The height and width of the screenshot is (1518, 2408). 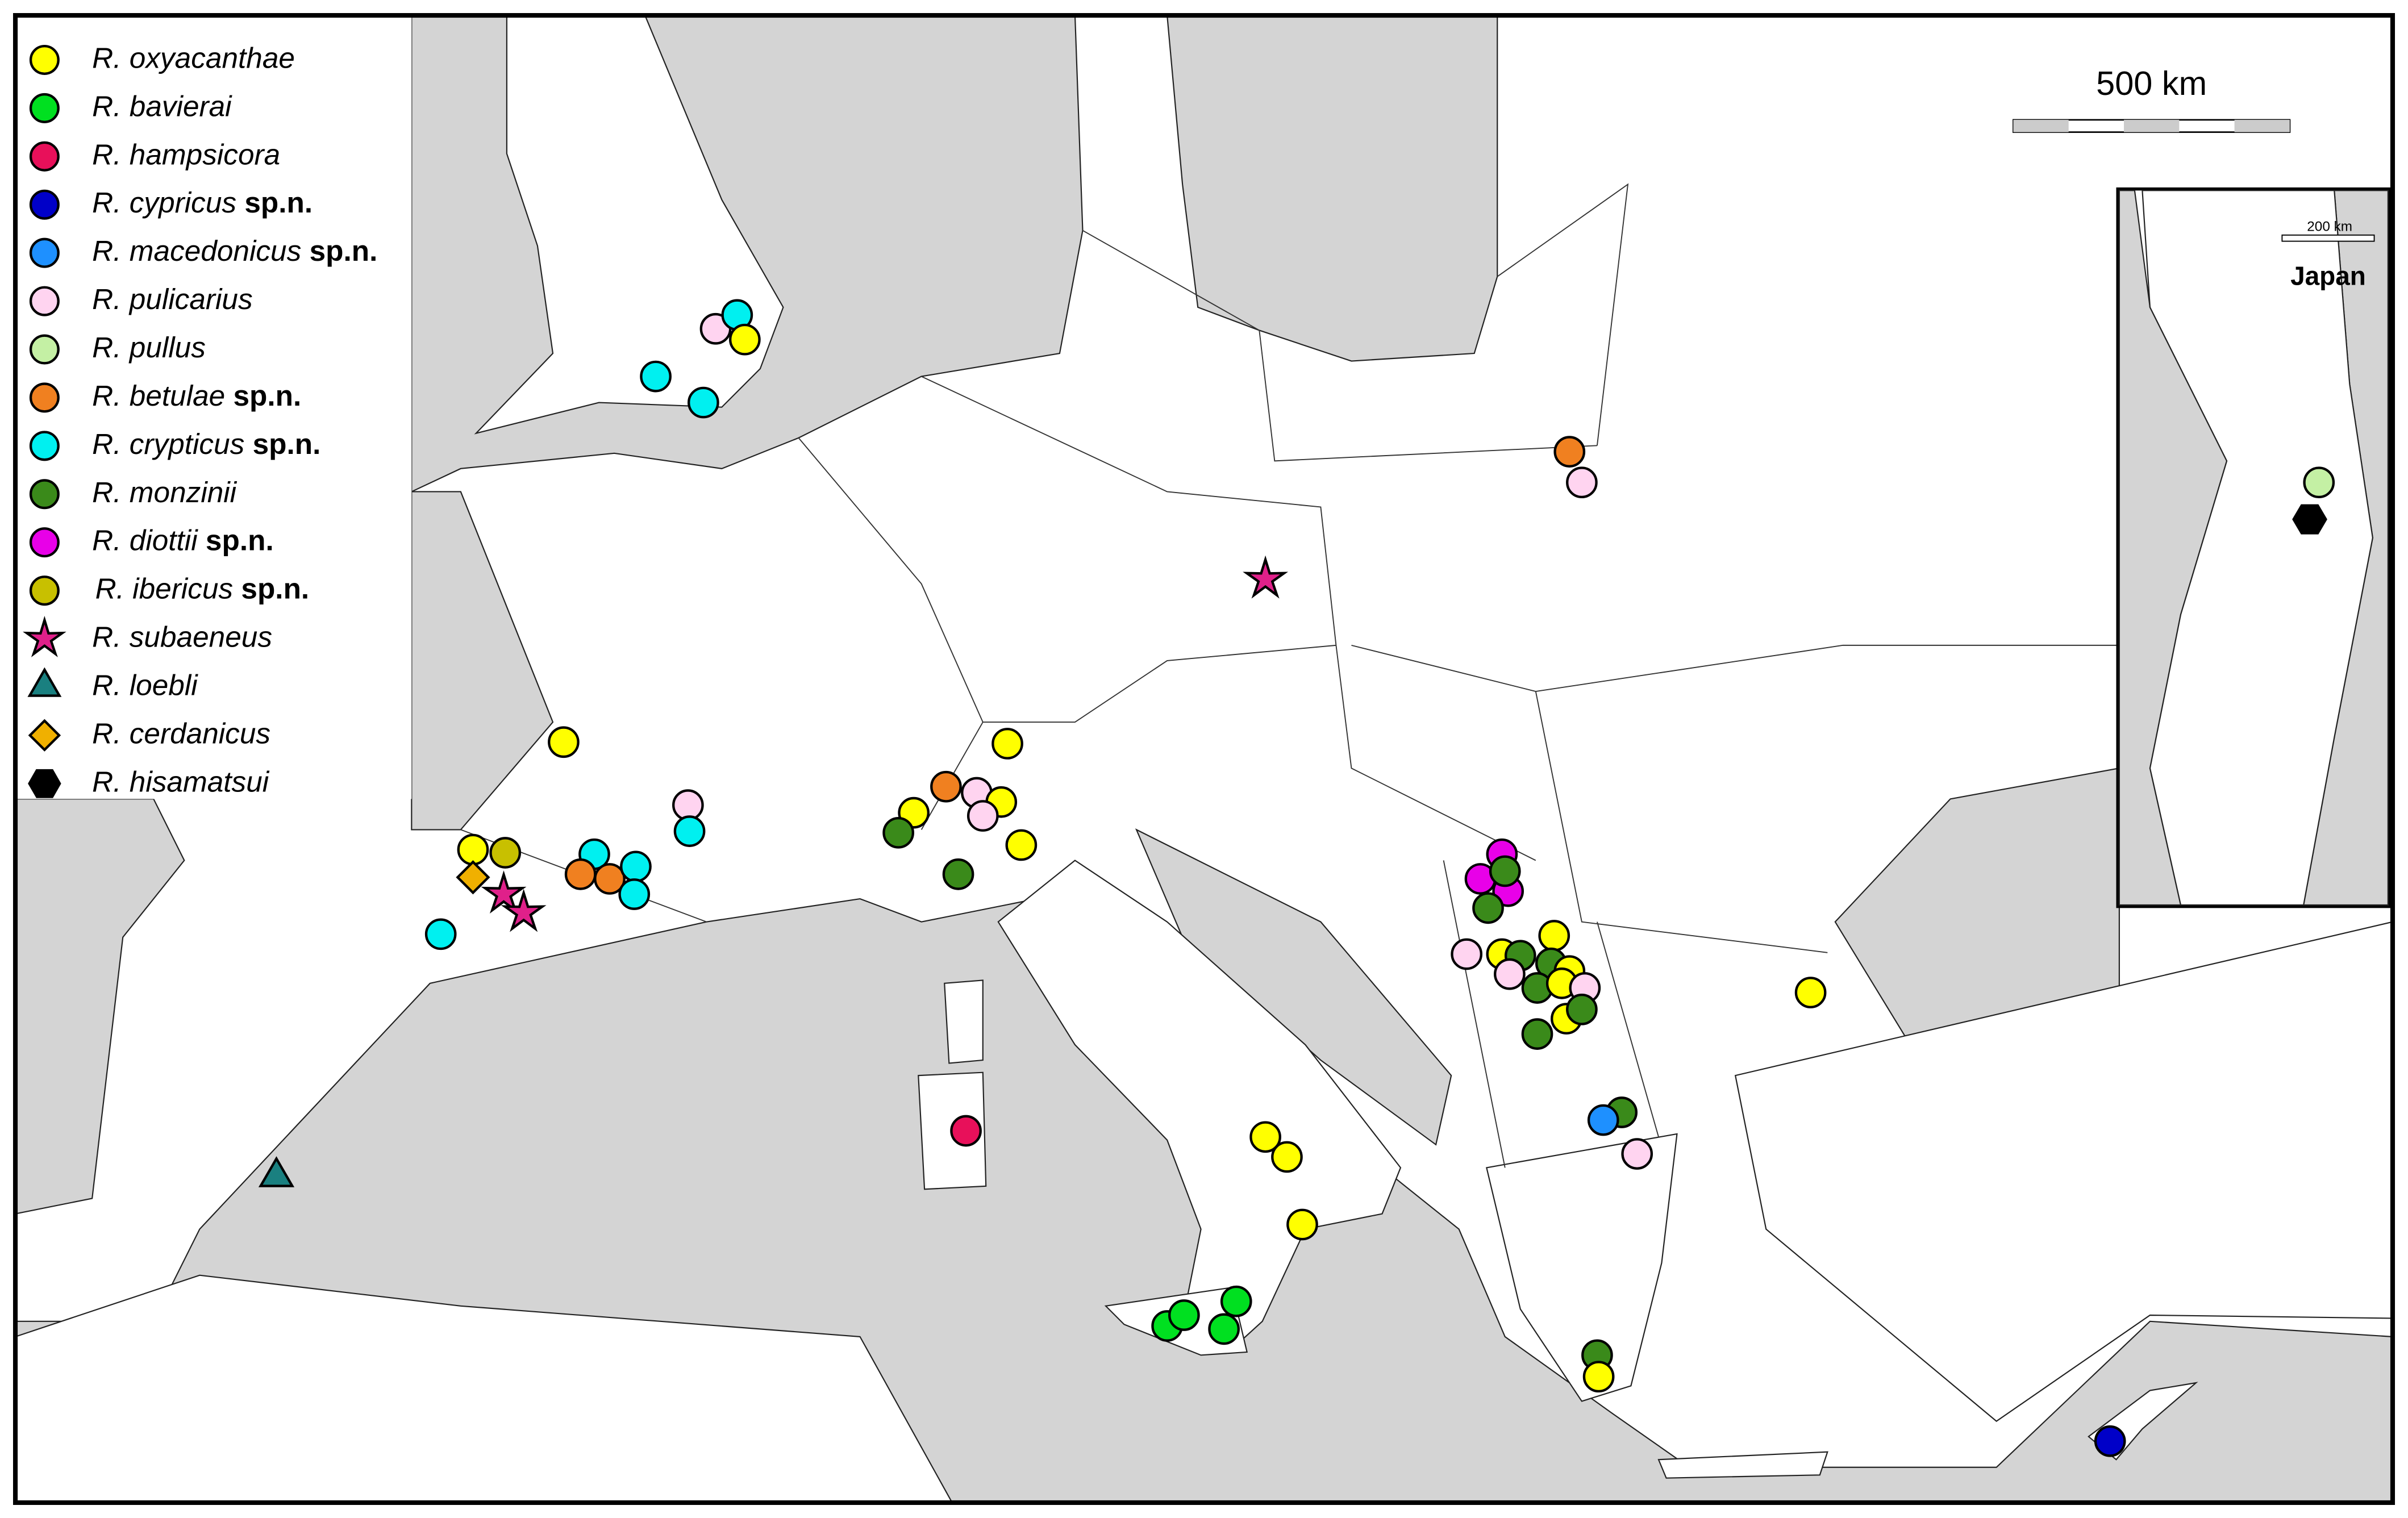 I want to click on legend-entry: R. monzinii, so click(x=165, y=492).